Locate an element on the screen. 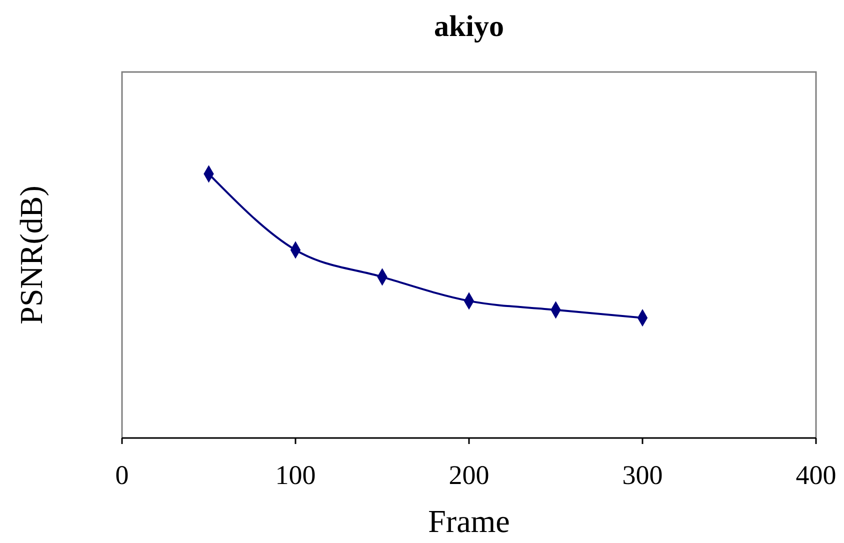 Image resolution: width=844 pixels, height=543 pixels. x-tick-label: 300 is located at coordinates (642, 475).